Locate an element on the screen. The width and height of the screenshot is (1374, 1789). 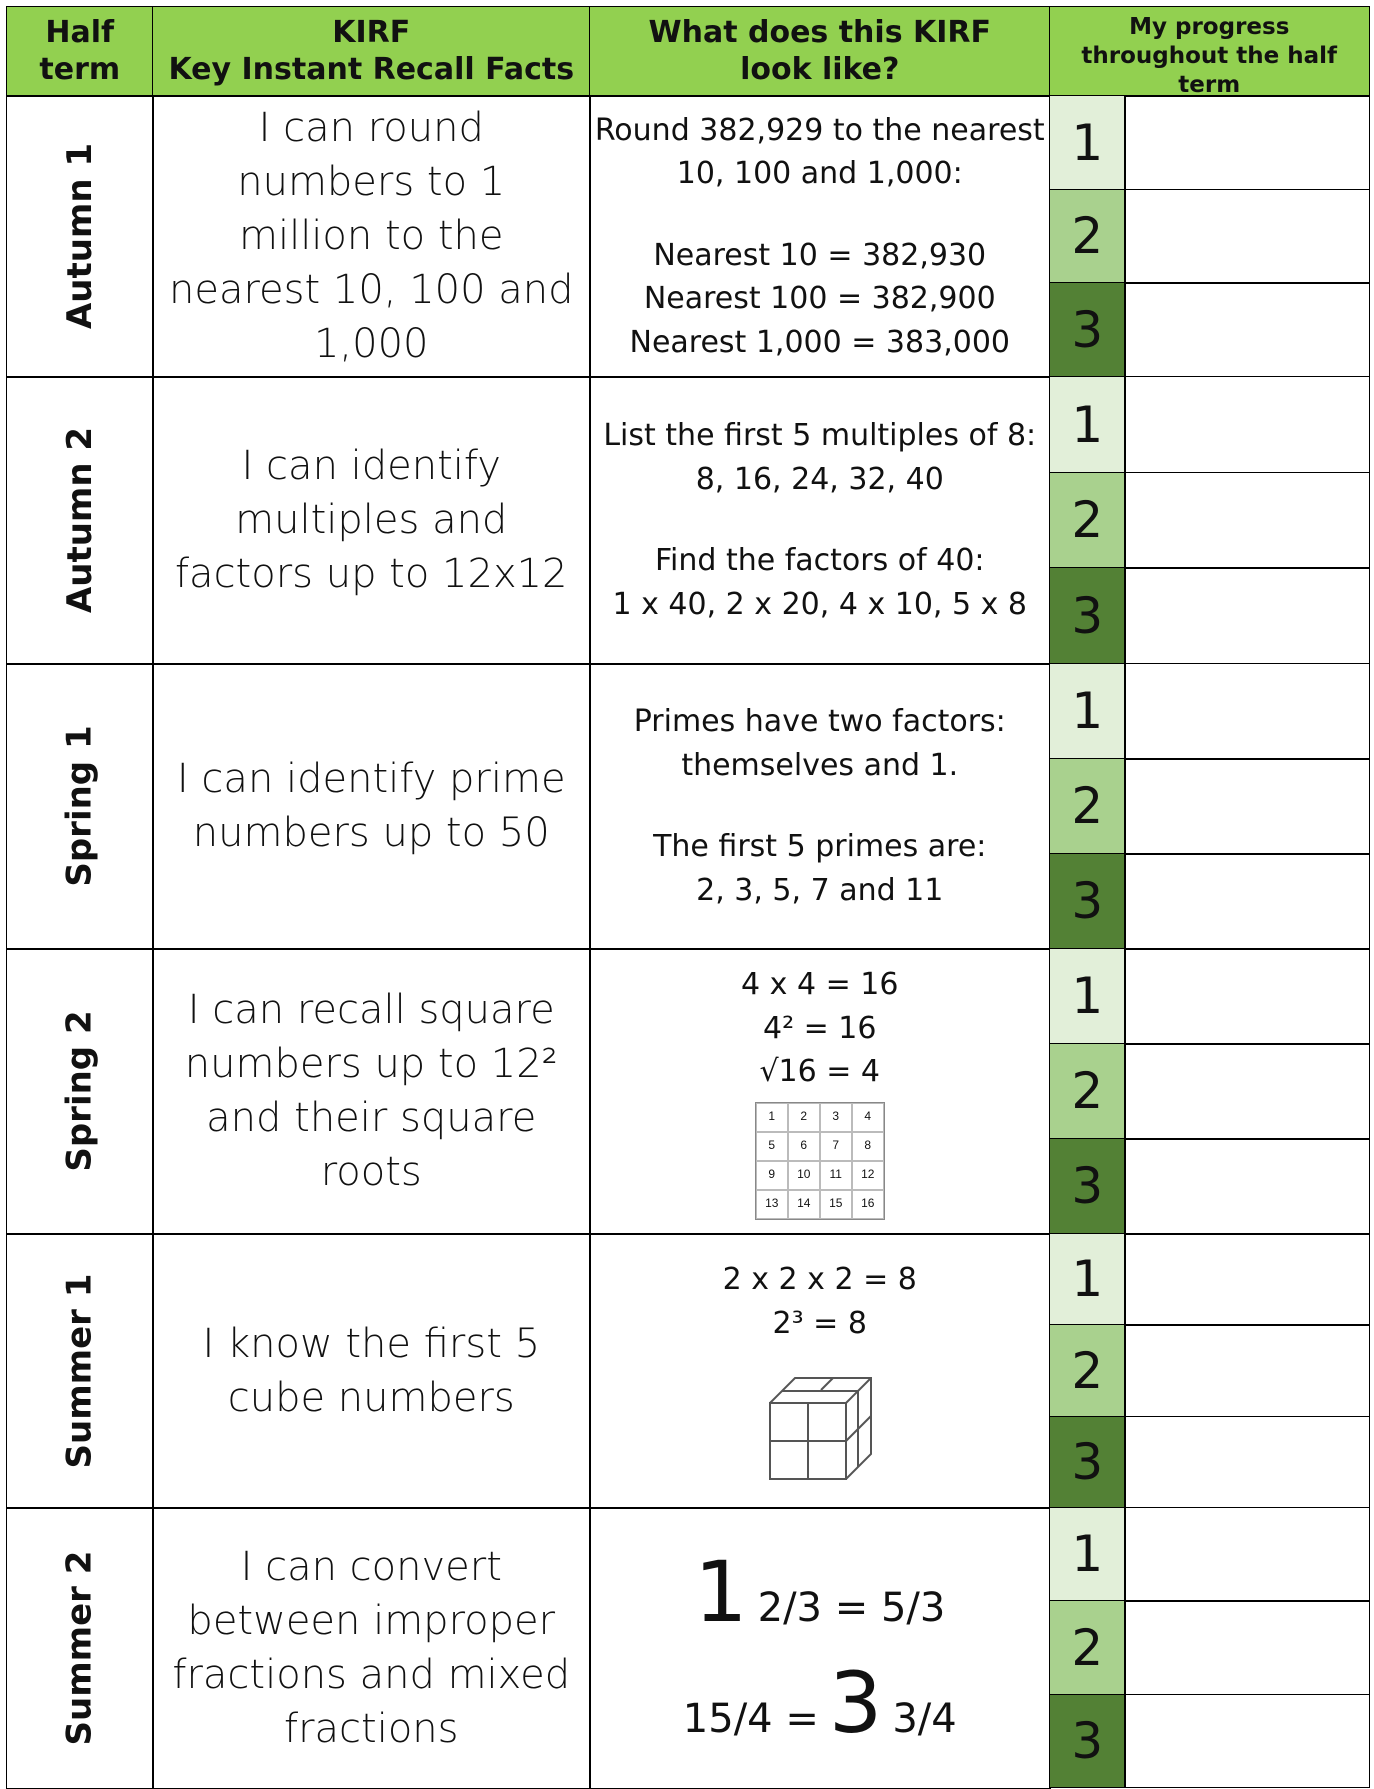
example-cell: 2 x 2 x 2 = 8 2³ = 8 is located at coordinates (820, 1371).